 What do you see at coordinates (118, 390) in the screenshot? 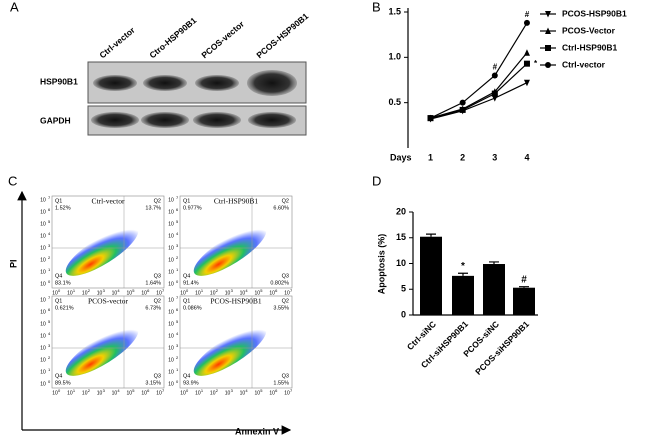
I see `tick-exponent: 4` at bounding box center [118, 390].